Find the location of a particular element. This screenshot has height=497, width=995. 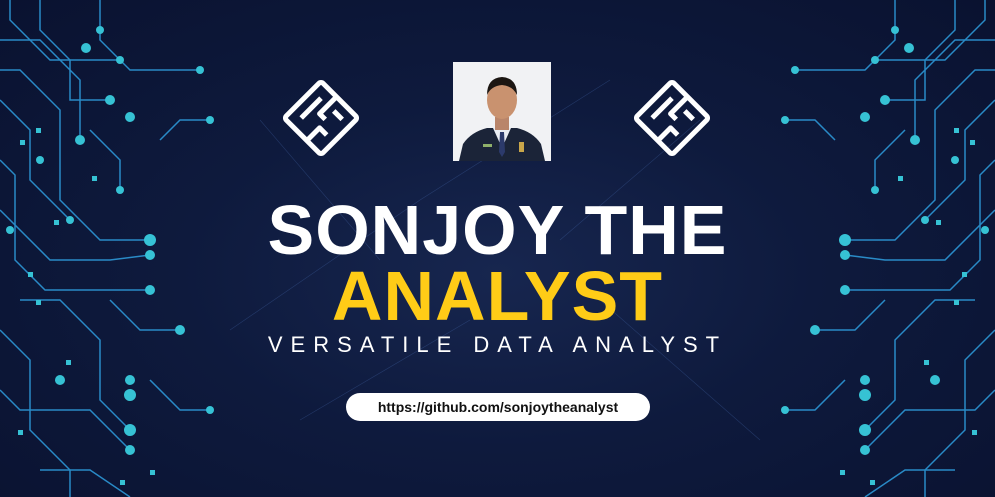

title-line-1: SONJOY THE is located at coordinates (497, 230).